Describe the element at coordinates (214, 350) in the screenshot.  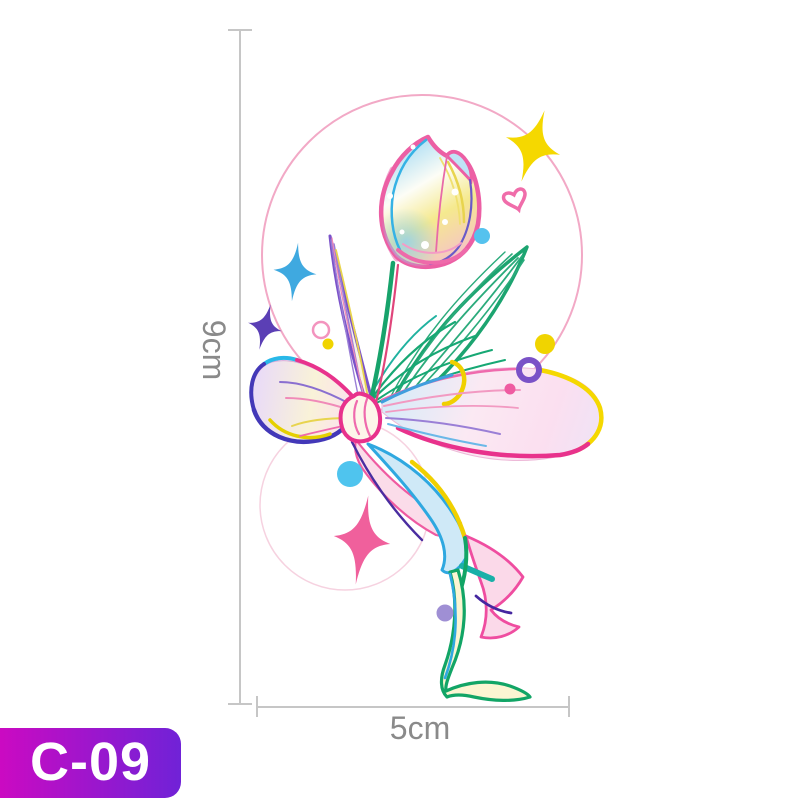
I see `height-dimension-label: 9cm` at that location.